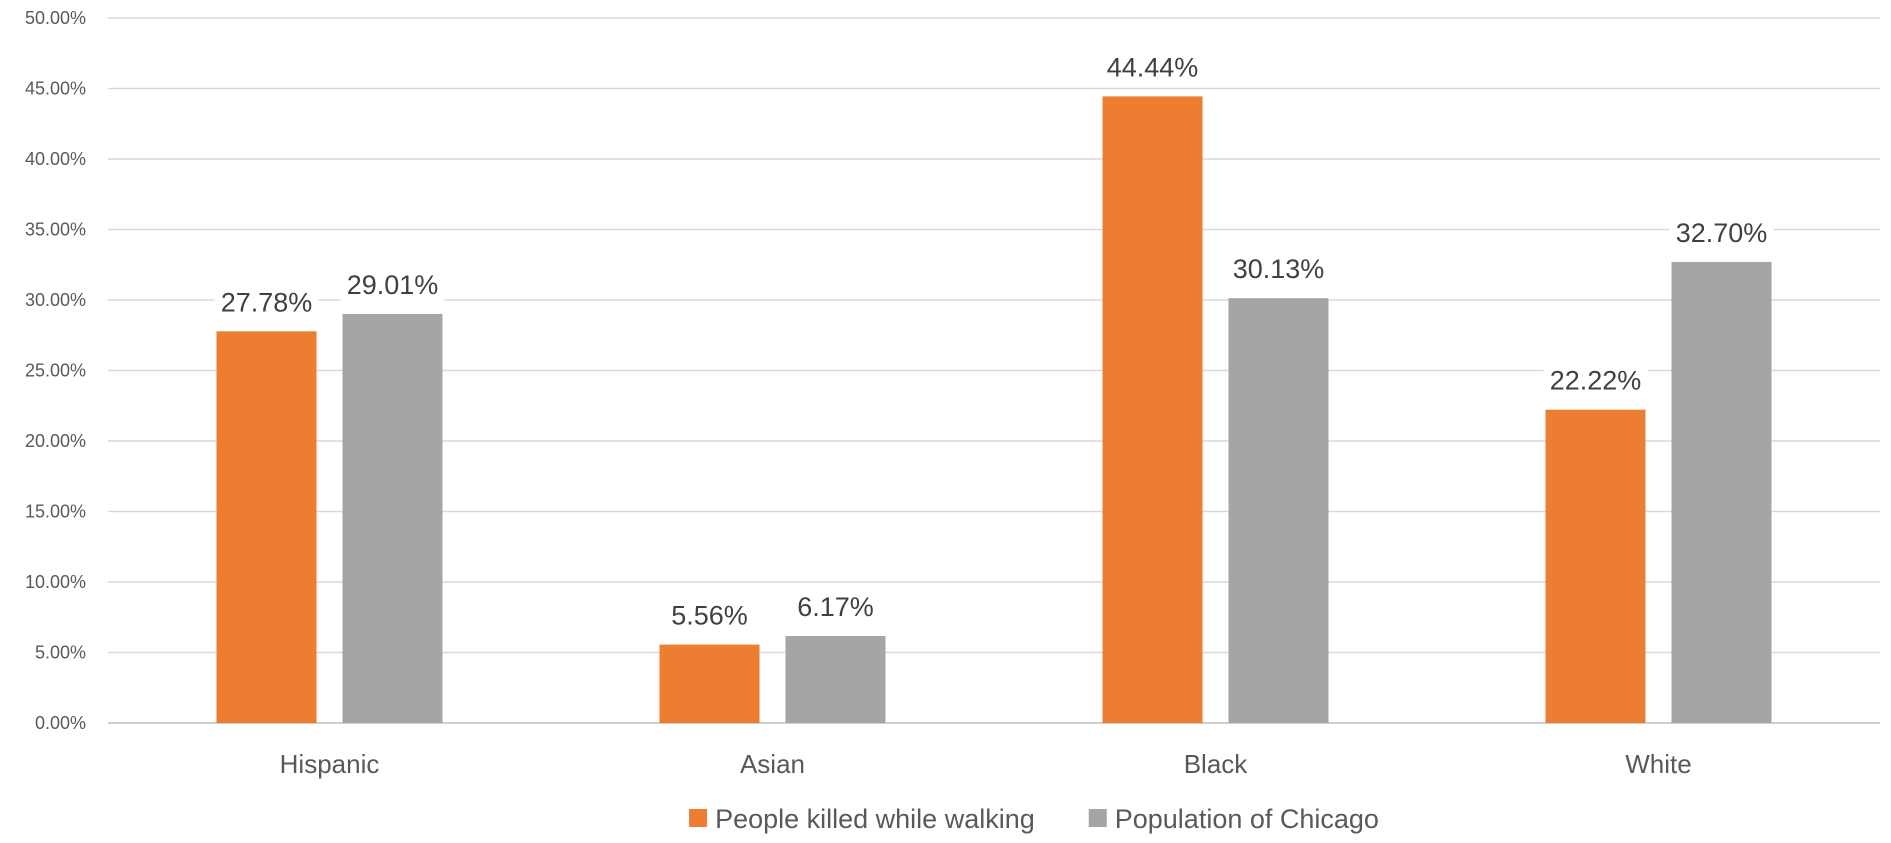 Image resolution: width=1891 pixels, height=843 pixels. I want to click on y-tick-label: 15.00%, so click(55, 512).